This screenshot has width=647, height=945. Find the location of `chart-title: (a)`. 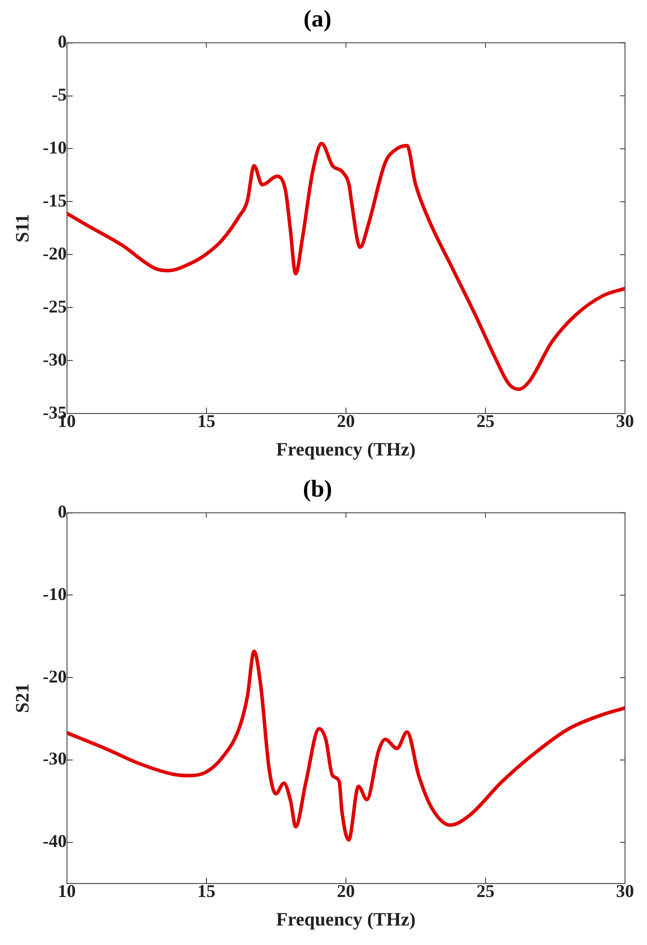

chart-title: (a) is located at coordinates (318, 19).